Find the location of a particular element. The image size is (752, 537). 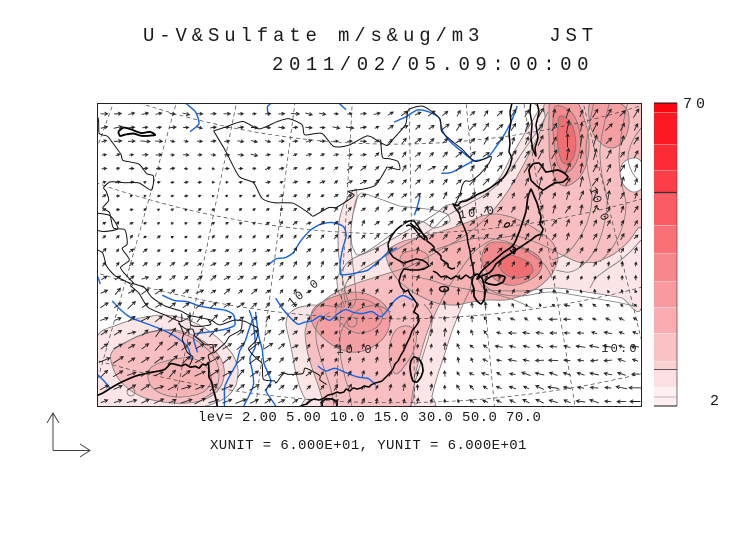

svg-text: 2011/02/05.09:00:00 is located at coordinates (433, 65).